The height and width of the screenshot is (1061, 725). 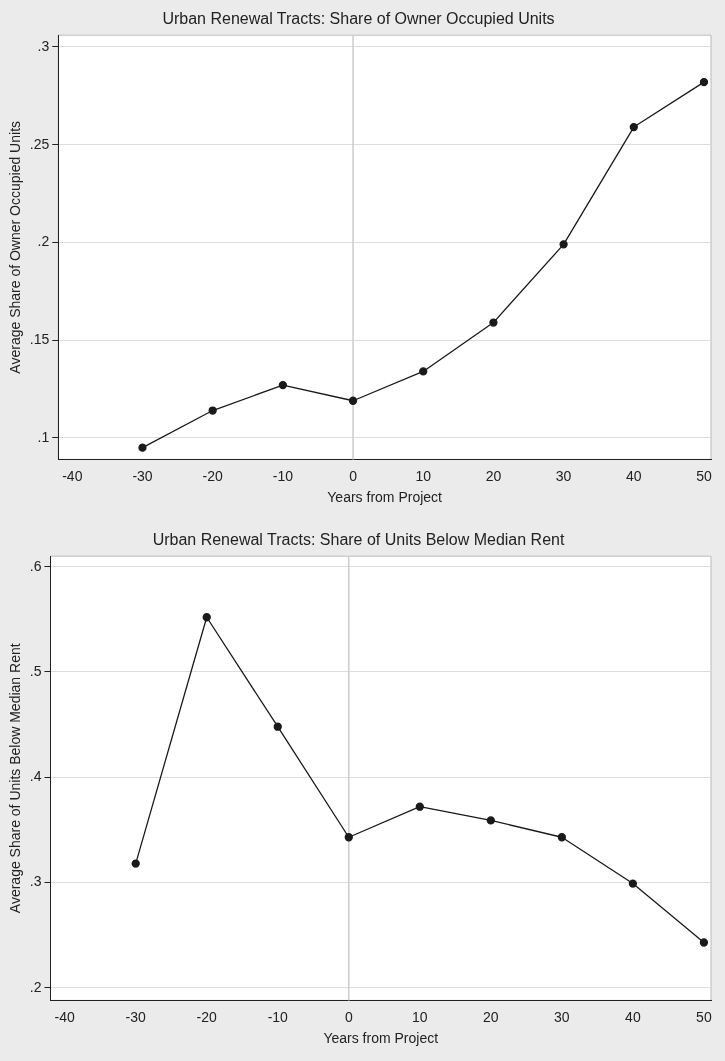 I want to click on y-axis-title: Average Share of Units Below Median Rent, so click(x=15, y=778).